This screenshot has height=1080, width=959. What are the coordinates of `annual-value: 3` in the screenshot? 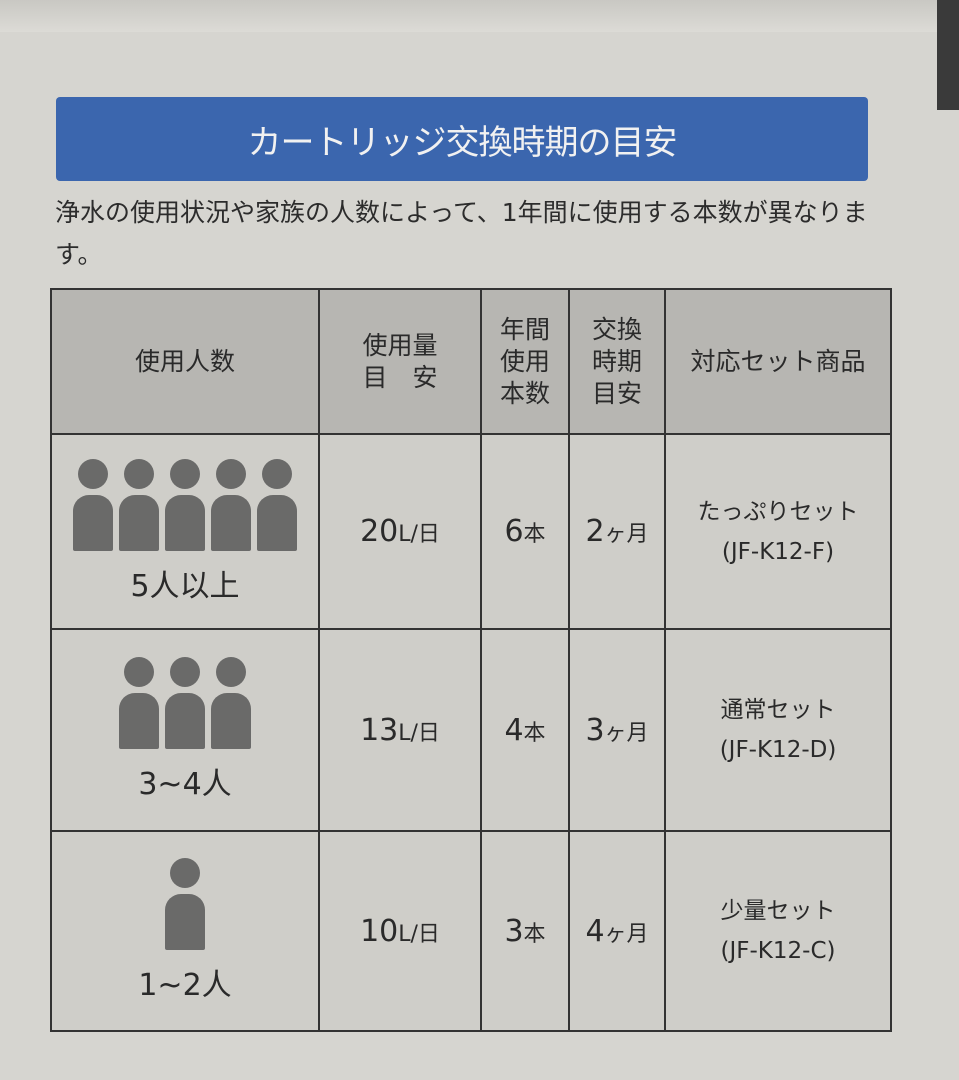 It's located at (514, 931).